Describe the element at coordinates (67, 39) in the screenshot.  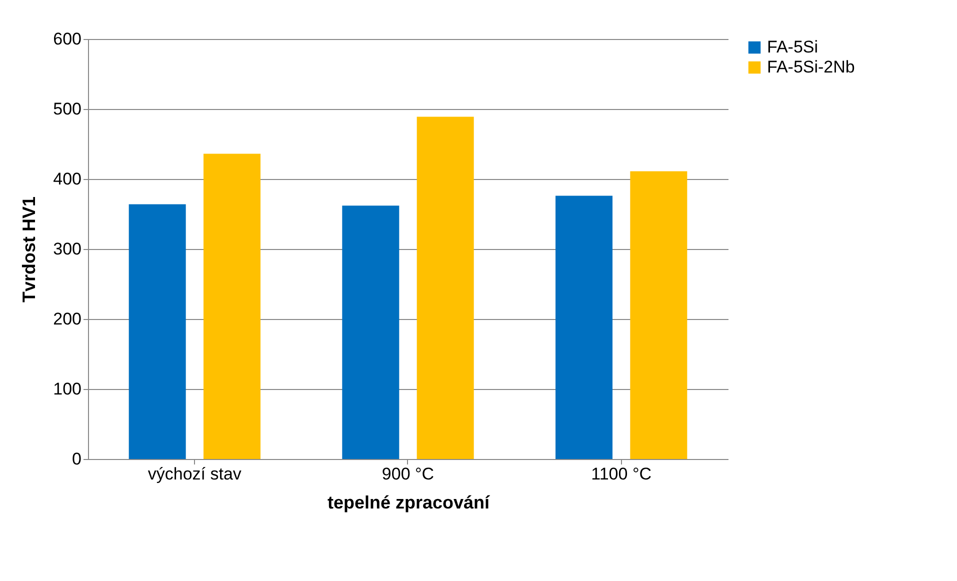
I see `y-tick-label: 600` at that location.